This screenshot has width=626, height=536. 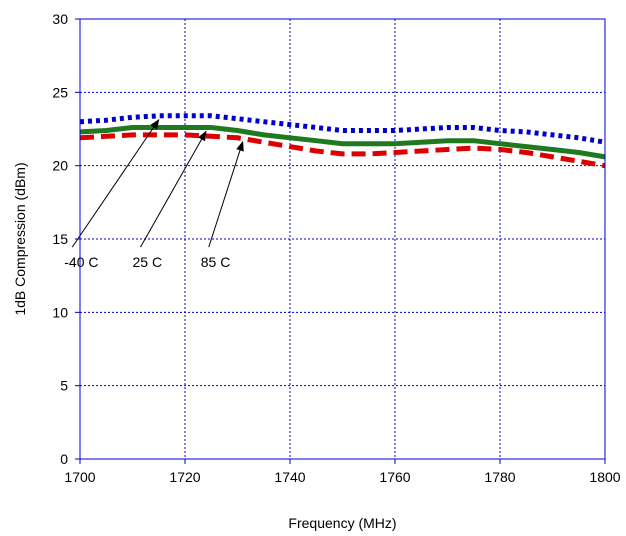 I want to click on y-tick-label: 15, so click(x=60, y=239).